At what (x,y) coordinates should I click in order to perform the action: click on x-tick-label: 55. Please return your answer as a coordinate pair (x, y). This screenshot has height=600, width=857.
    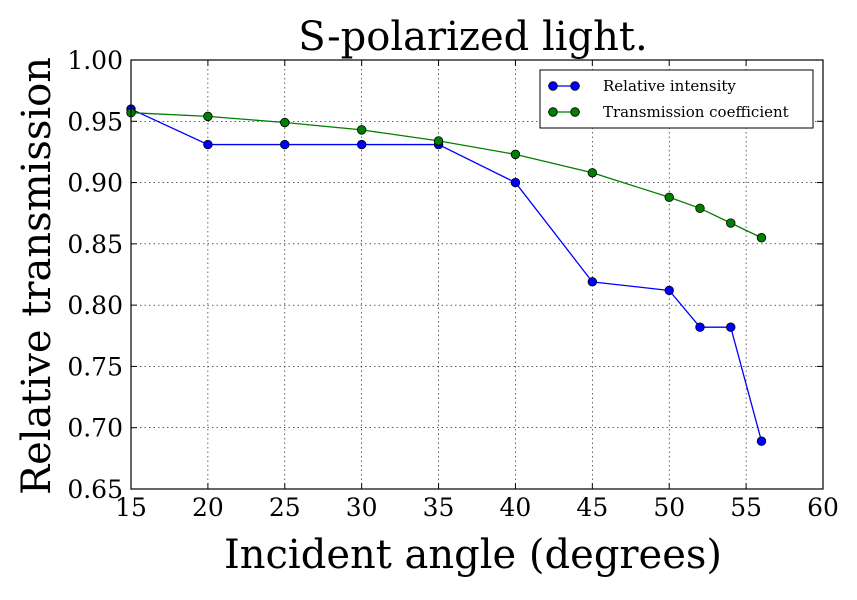
    Looking at the image, I should click on (746, 507).